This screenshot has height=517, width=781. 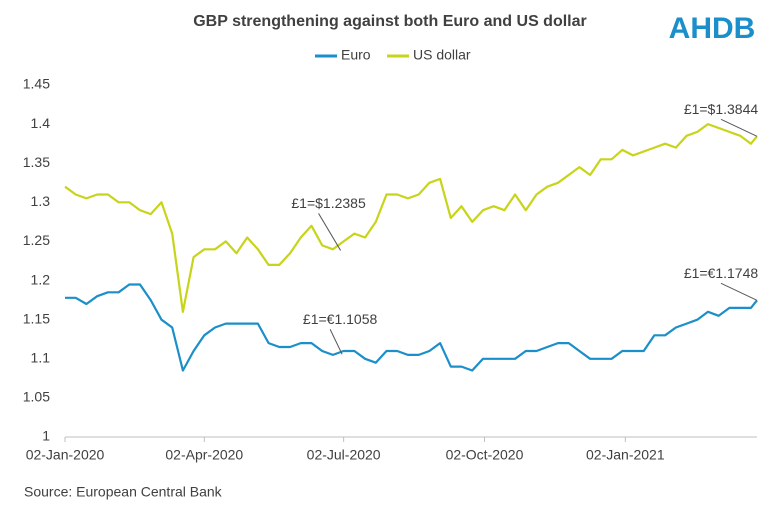 What do you see at coordinates (36, 318) in the screenshot?
I see `y-tick-label: 1.15` at bounding box center [36, 318].